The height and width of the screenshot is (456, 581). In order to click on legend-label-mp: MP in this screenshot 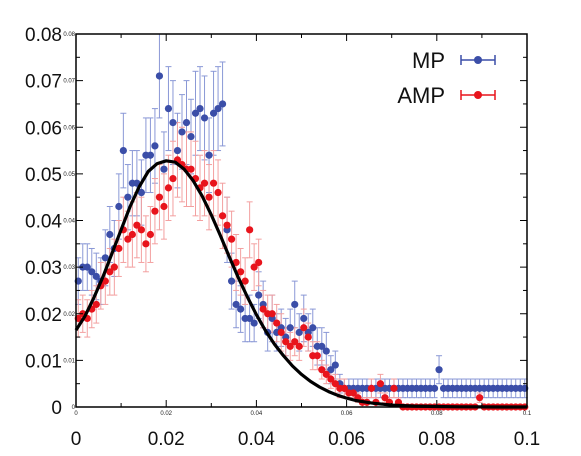, I will do `click(428, 60)`.